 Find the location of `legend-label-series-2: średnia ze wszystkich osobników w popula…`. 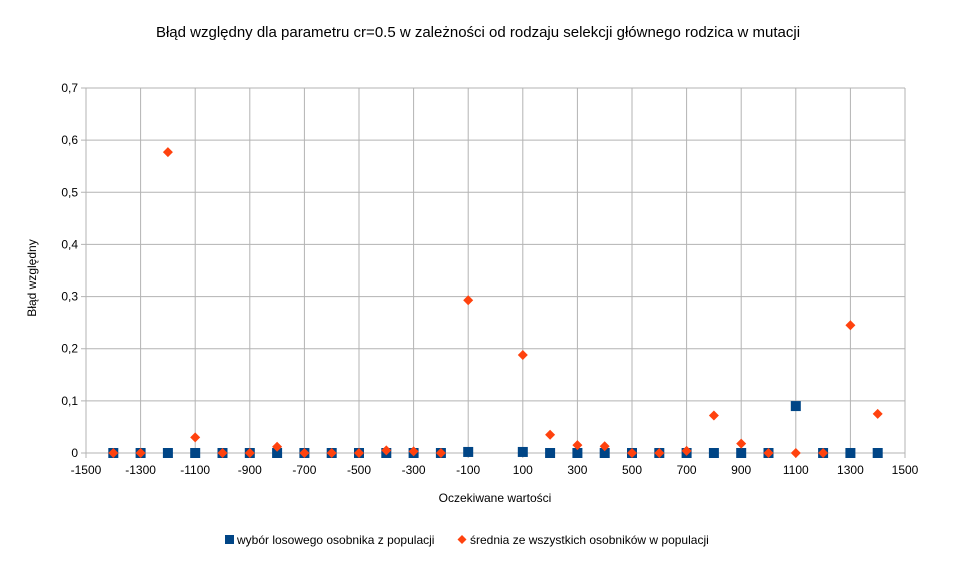

legend-label-series-2: średnia ze wszystkich osobników w popula… is located at coordinates (589, 540).